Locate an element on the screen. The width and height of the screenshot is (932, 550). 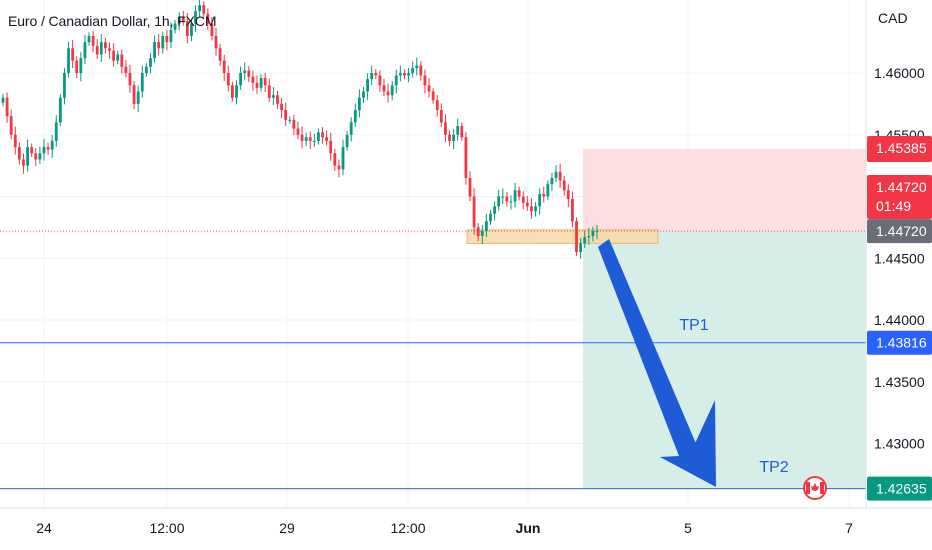
last-price-tag-text: 1.44720 is located at coordinates (901, 187).